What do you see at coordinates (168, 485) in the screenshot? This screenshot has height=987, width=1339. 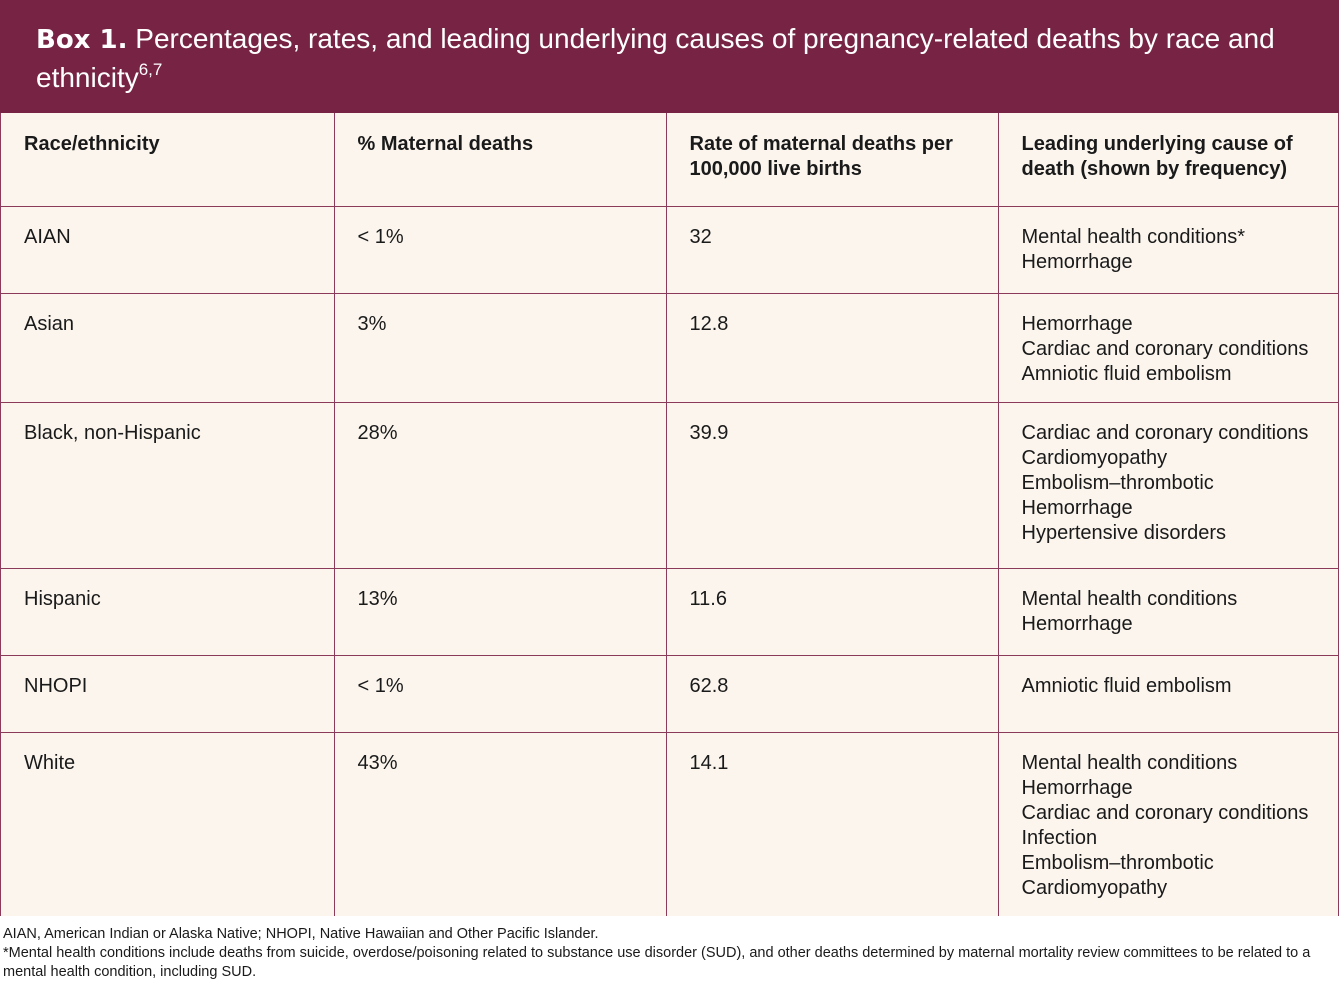 I see `race-cell: Black, non-Hispanic` at bounding box center [168, 485].